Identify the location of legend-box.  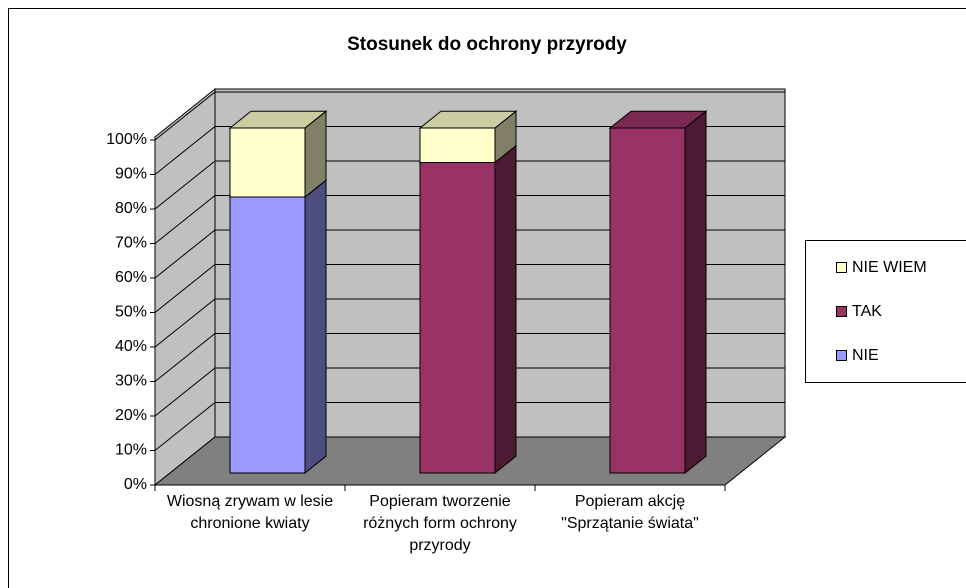
(885, 311).